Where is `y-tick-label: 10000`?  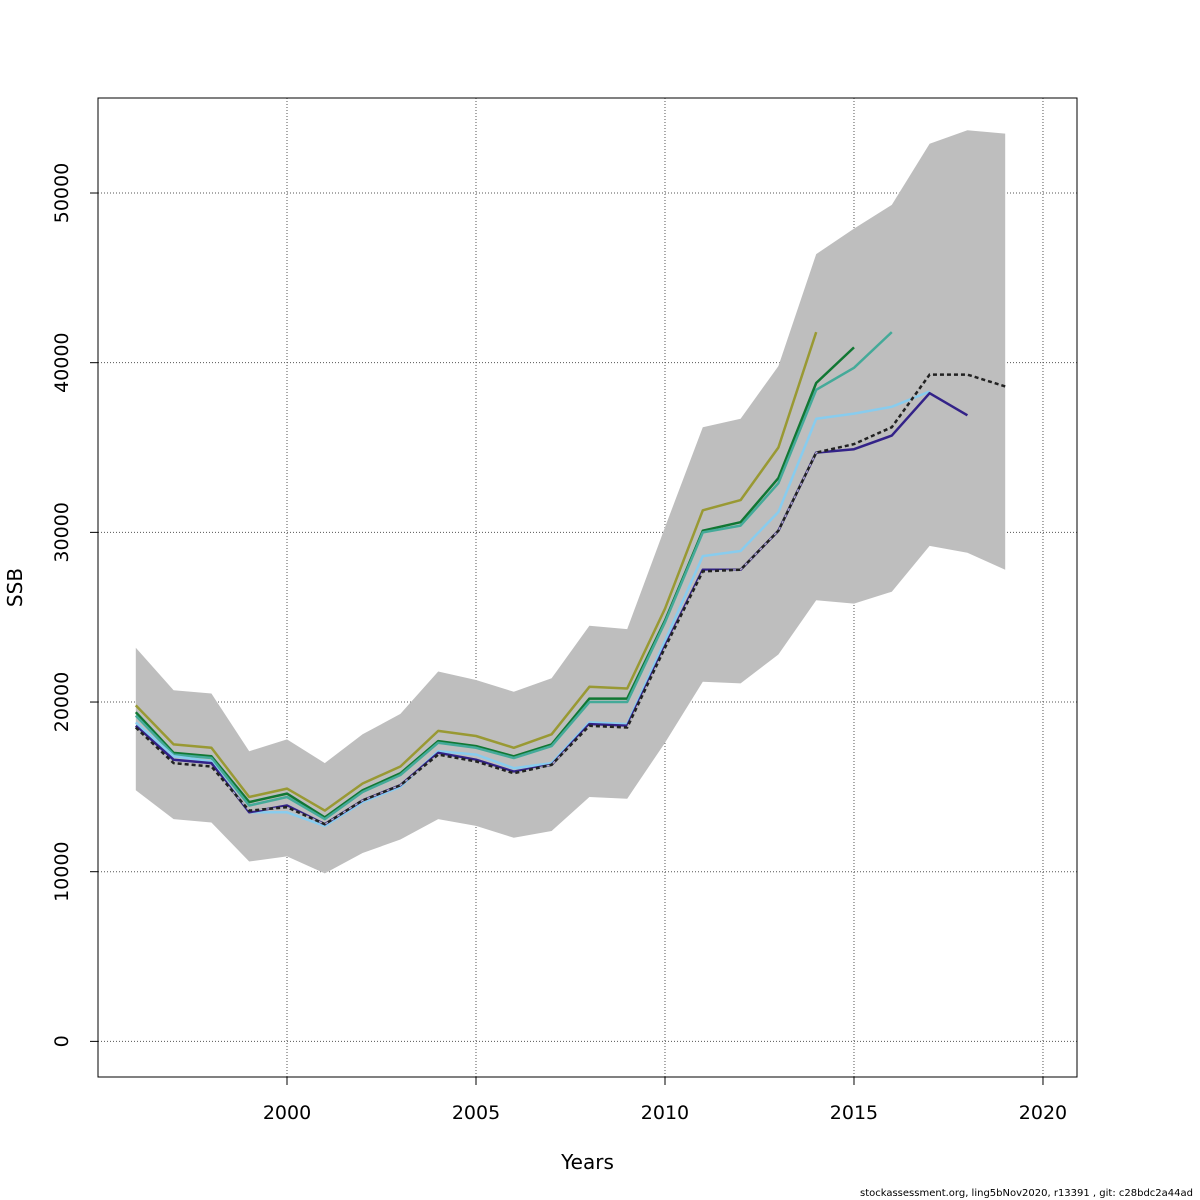
y-tick-label: 10000 is located at coordinates (62, 871).